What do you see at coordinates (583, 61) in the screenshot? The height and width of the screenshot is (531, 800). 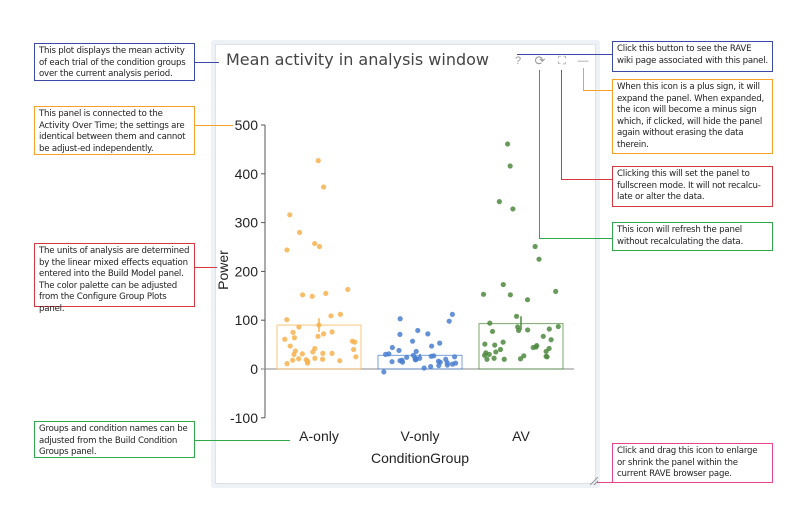 I see `collapse-icon: —` at bounding box center [583, 61].